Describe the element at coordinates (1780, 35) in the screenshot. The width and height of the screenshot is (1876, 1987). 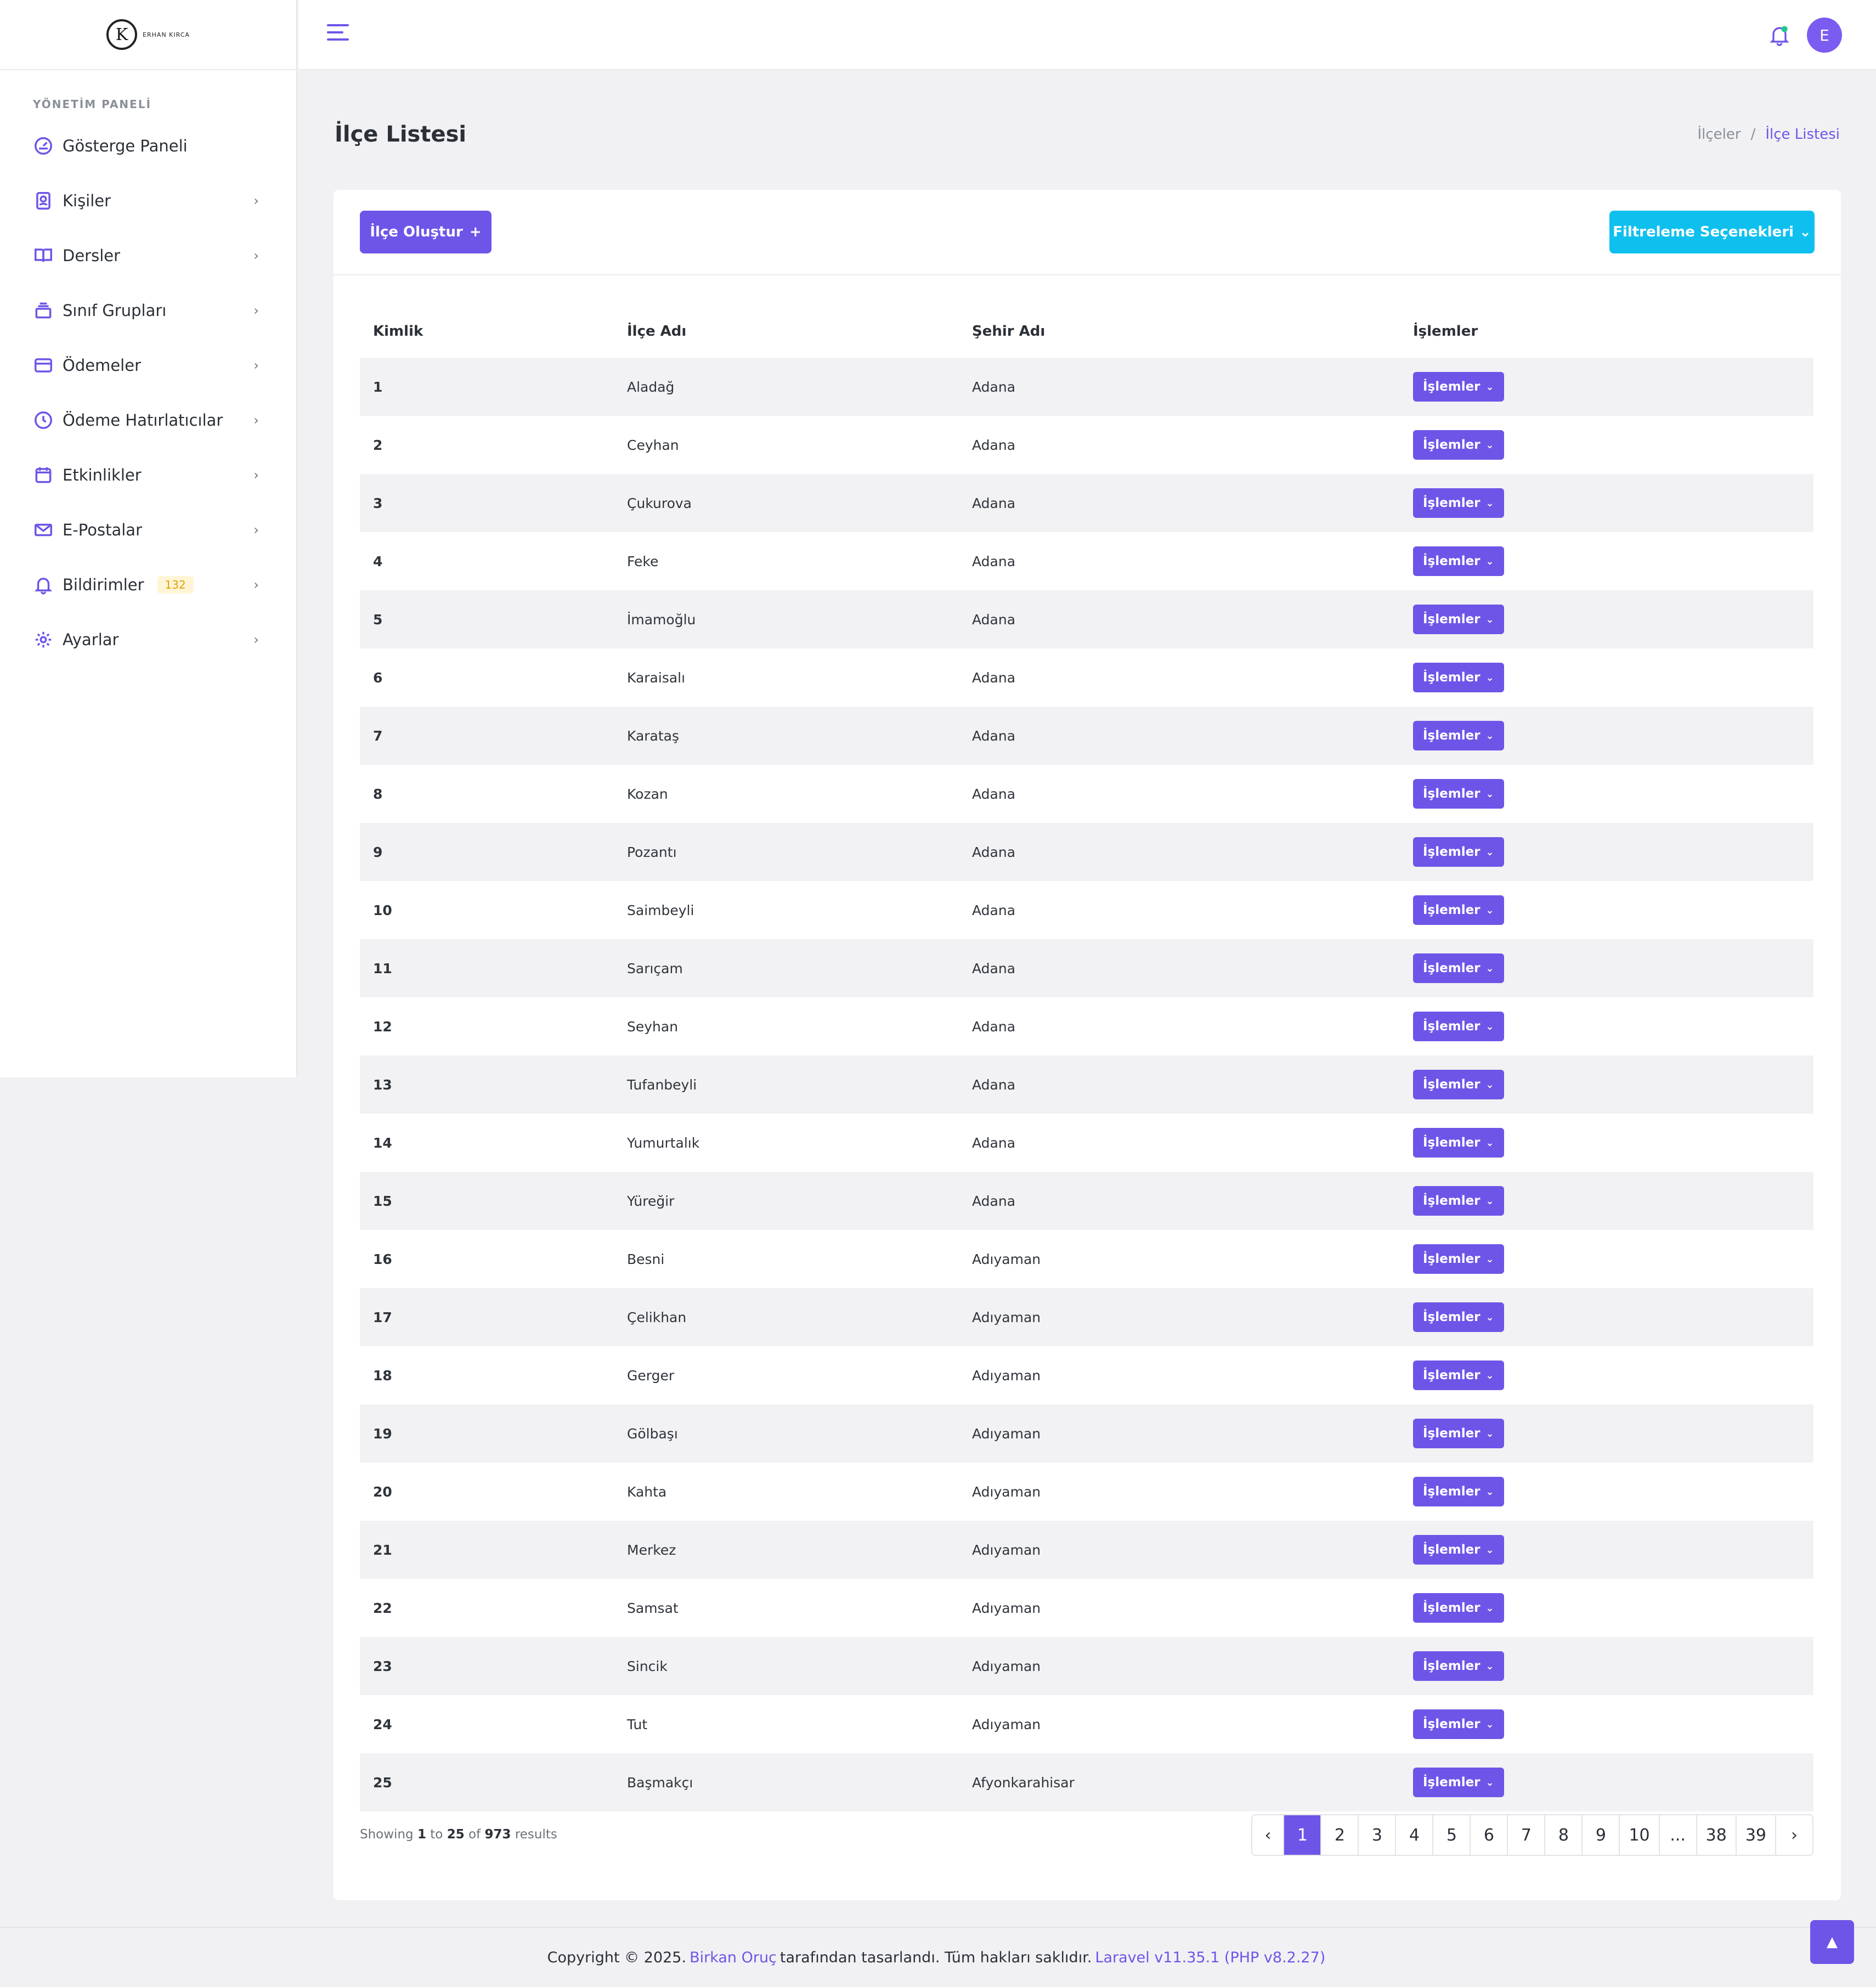
I see `notification-bell-icon` at that location.